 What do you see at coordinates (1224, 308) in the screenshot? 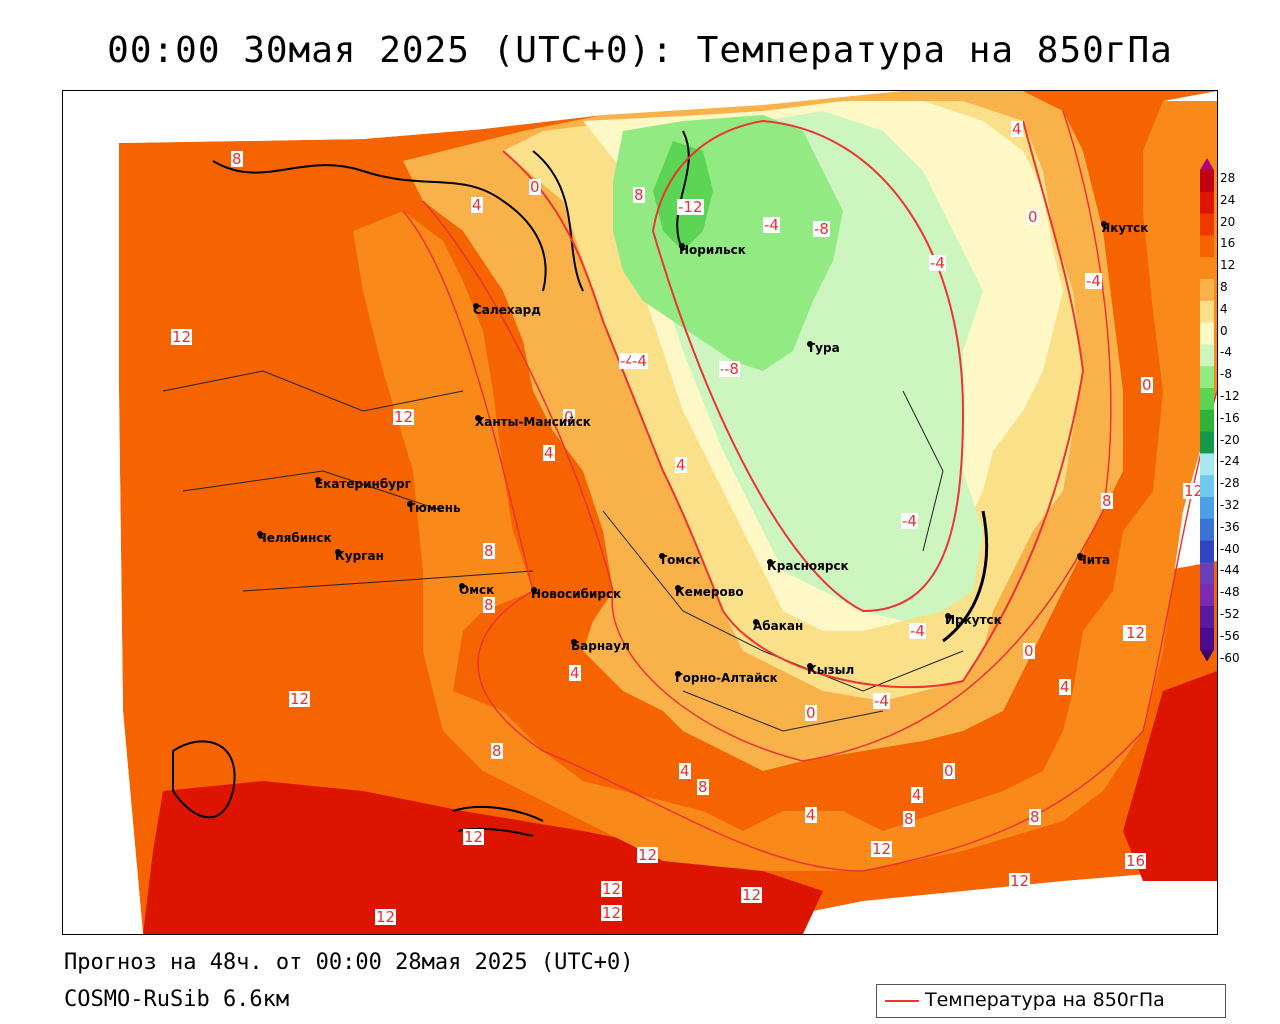
I see `colorbar-tick-label: 4` at bounding box center [1224, 308].